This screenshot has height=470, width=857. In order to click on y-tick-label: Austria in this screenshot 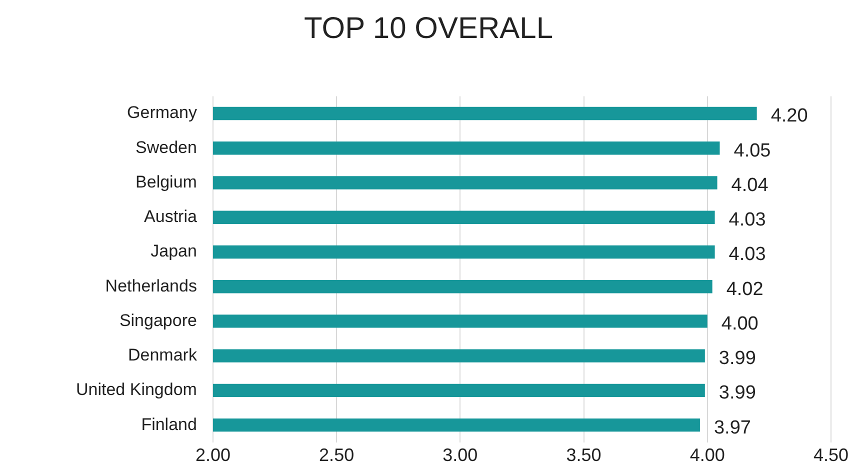, I will do `click(171, 216)`.